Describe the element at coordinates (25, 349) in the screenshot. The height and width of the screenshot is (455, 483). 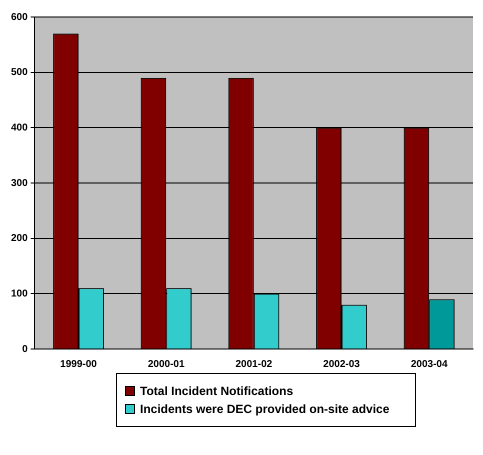
I see `y-tick-label: 0` at that location.